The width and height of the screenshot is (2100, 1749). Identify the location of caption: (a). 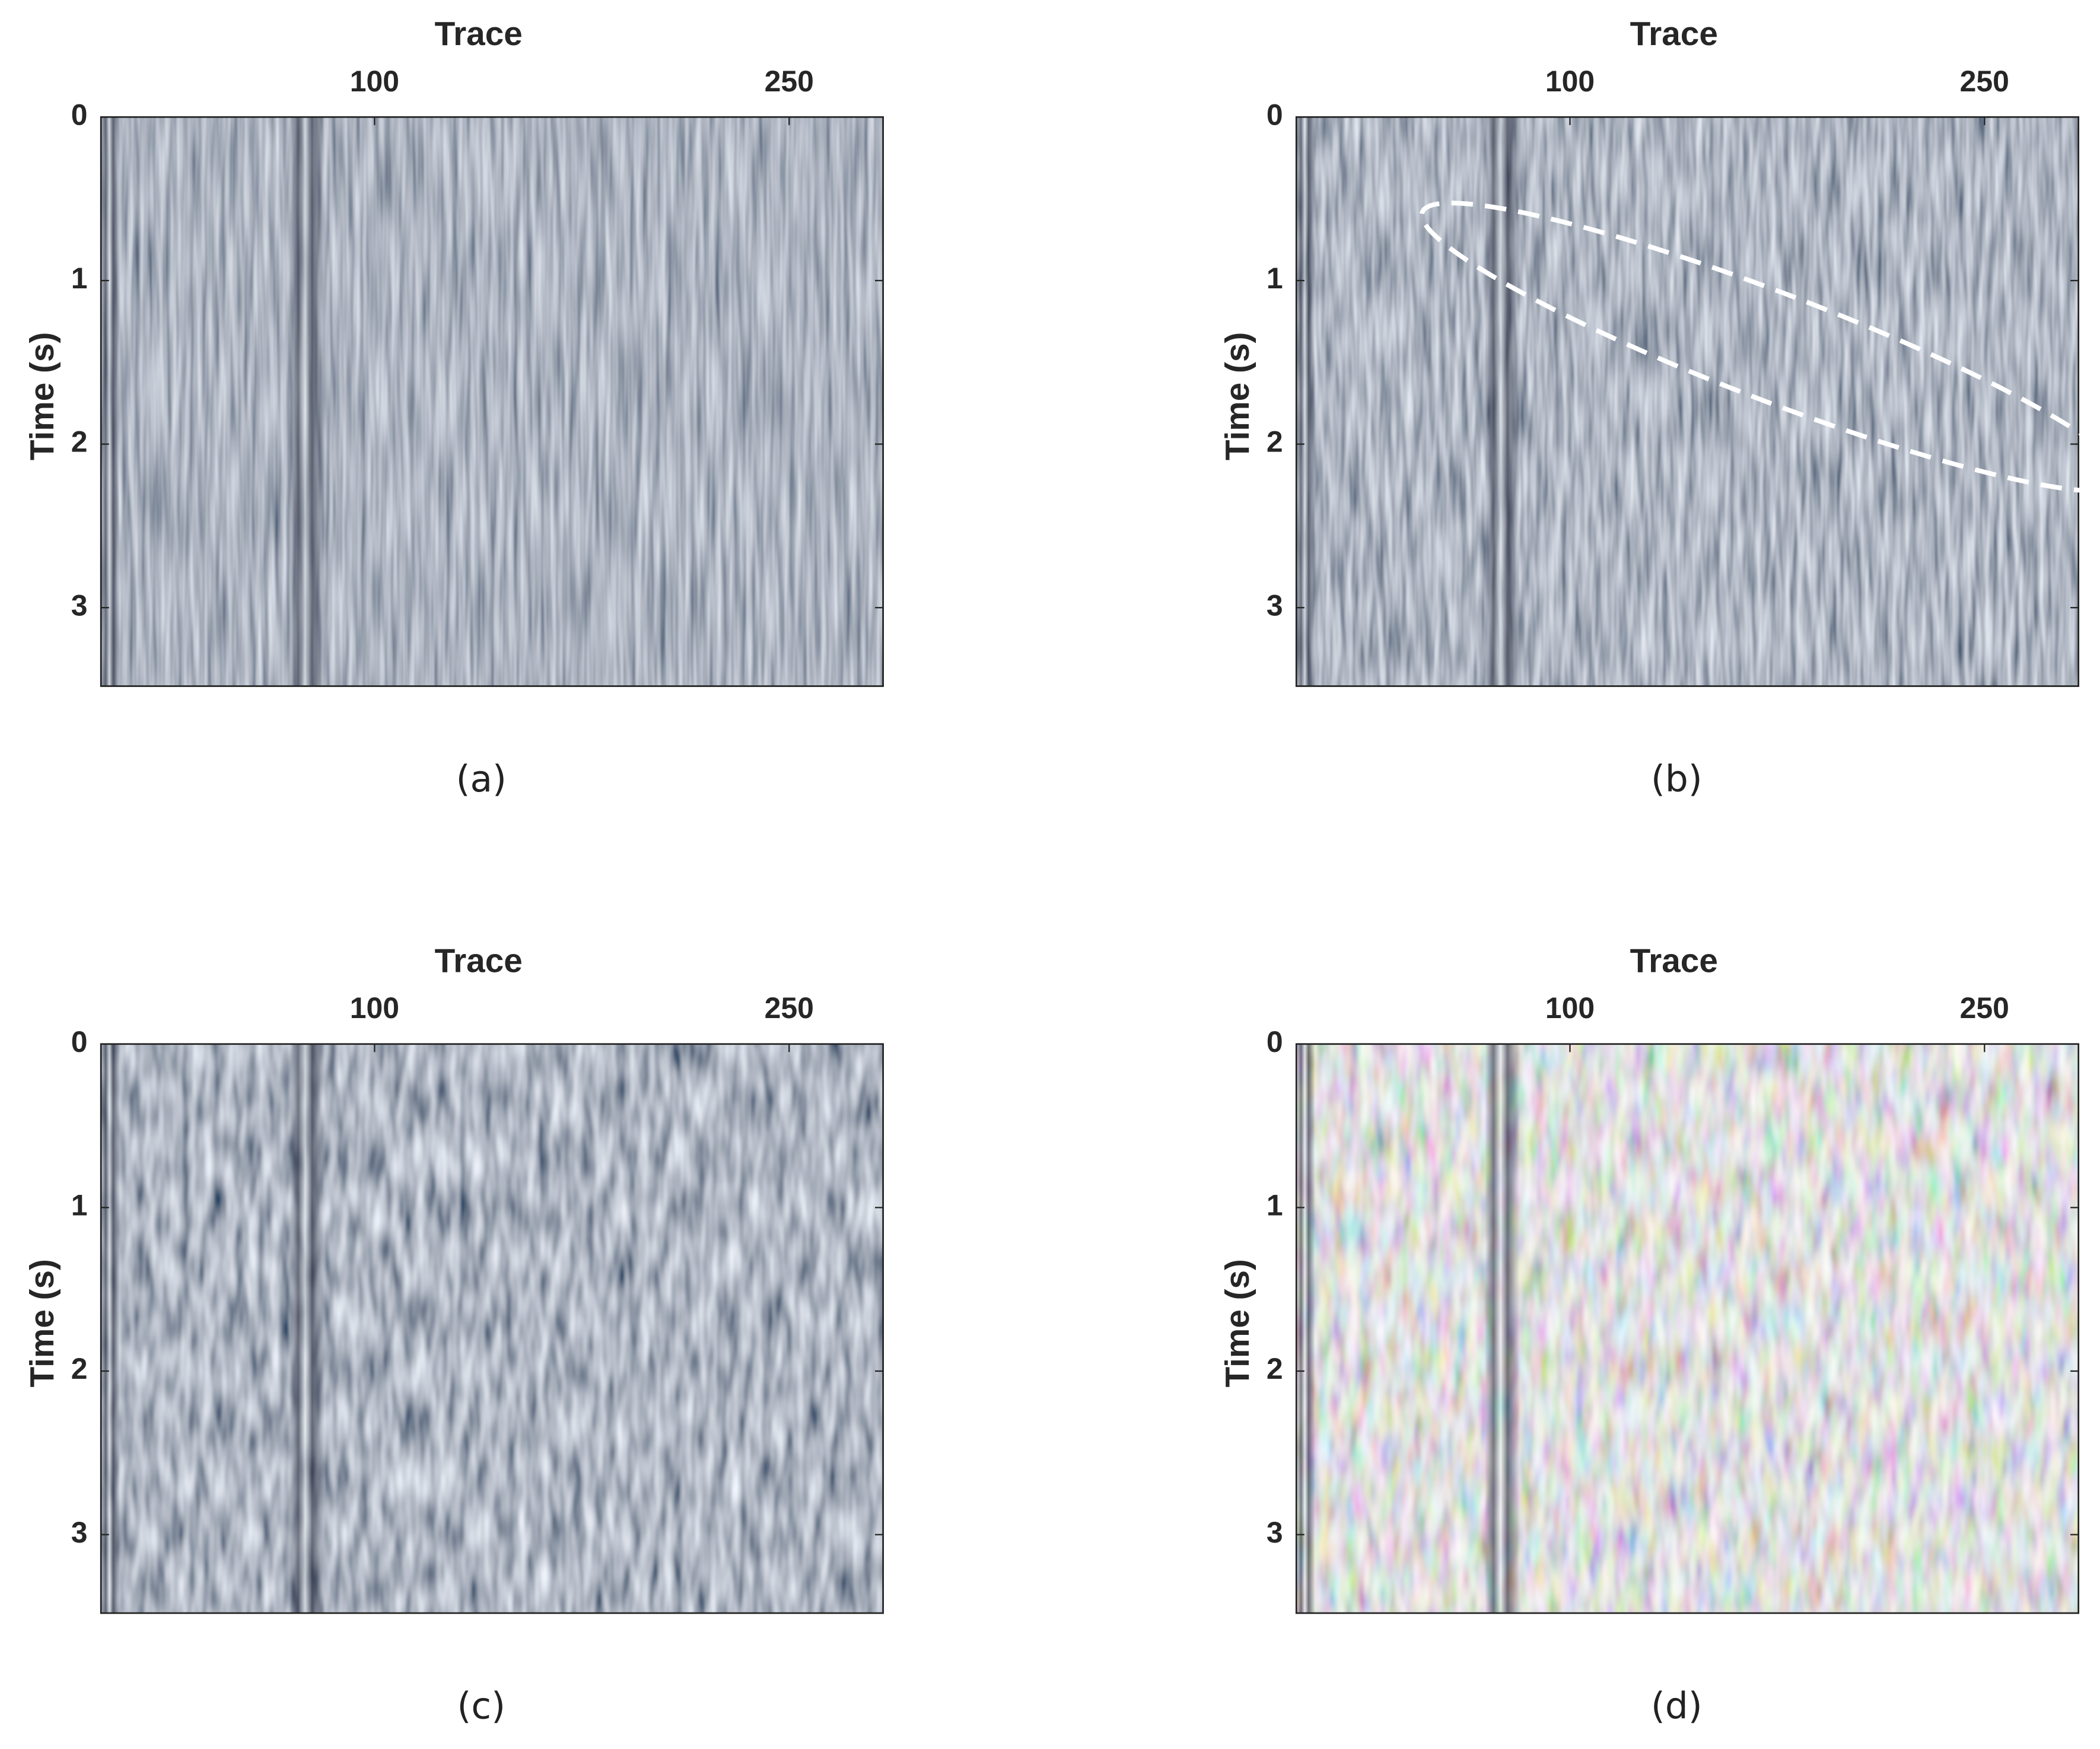
(481, 779).